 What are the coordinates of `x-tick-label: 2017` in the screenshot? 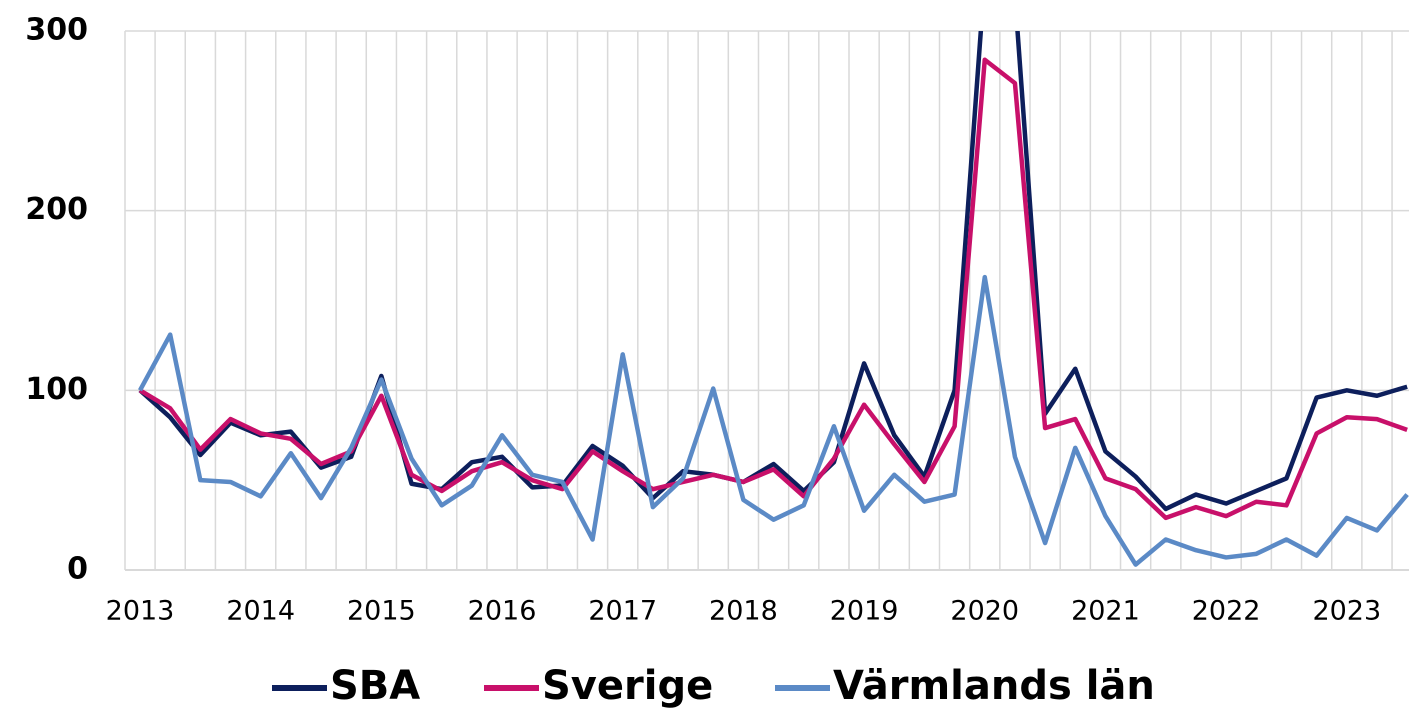 It's located at (622, 611).